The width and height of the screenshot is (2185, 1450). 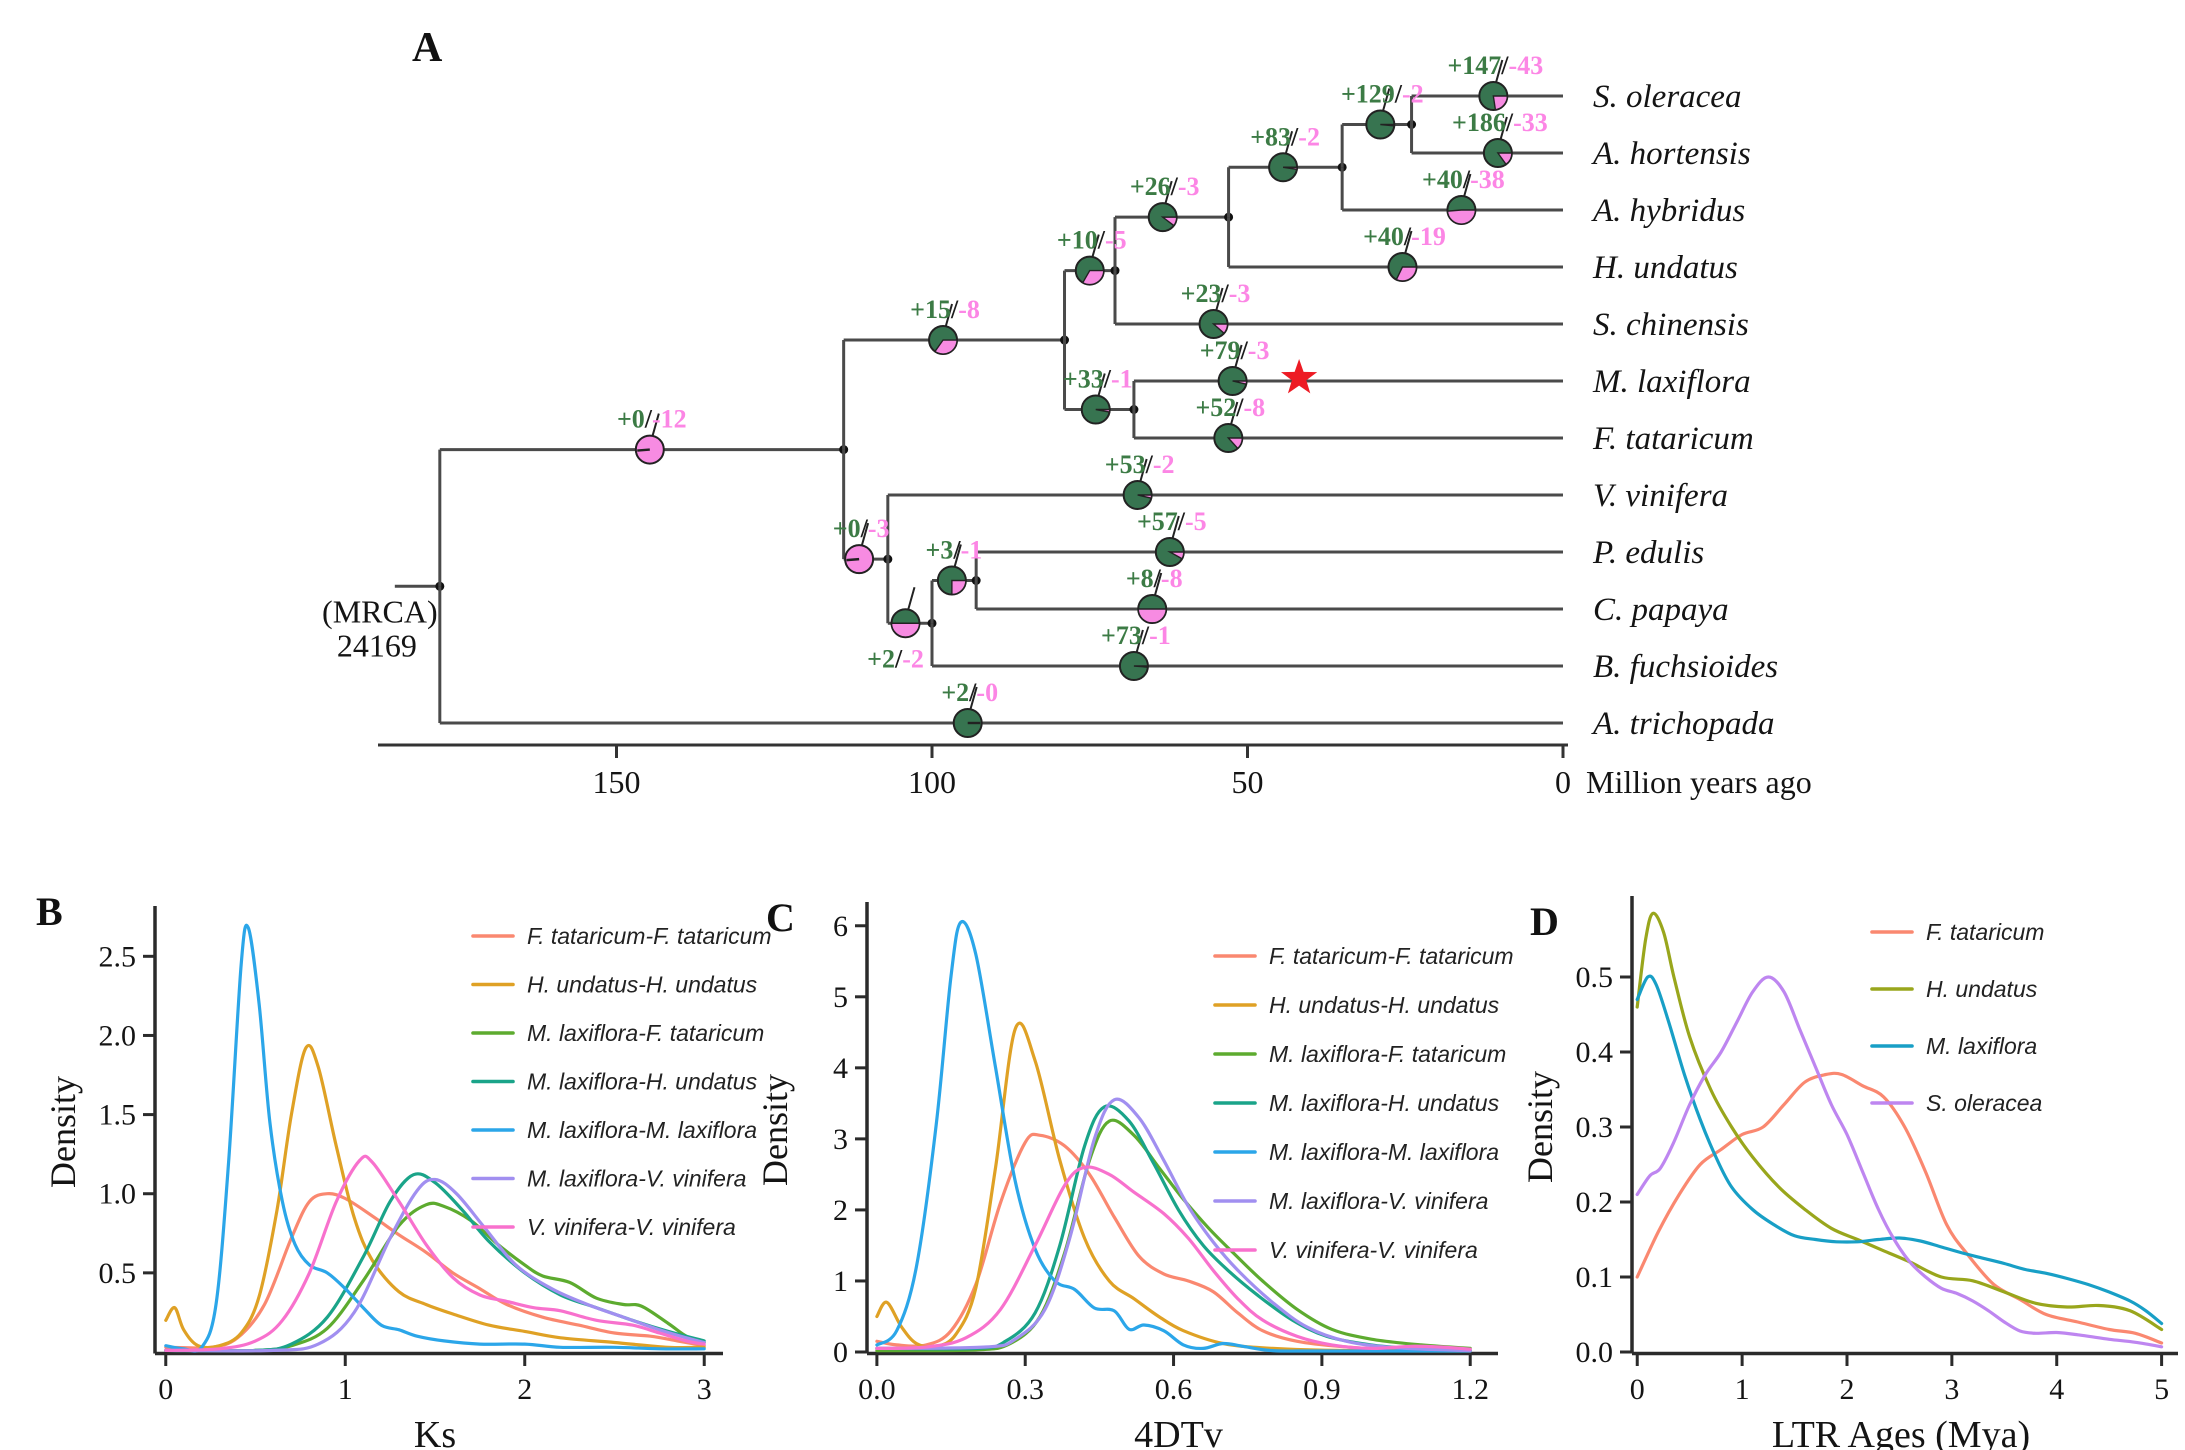 I want to click on time-axis-unit-label: Million years ago, so click(x=1699, y=782).